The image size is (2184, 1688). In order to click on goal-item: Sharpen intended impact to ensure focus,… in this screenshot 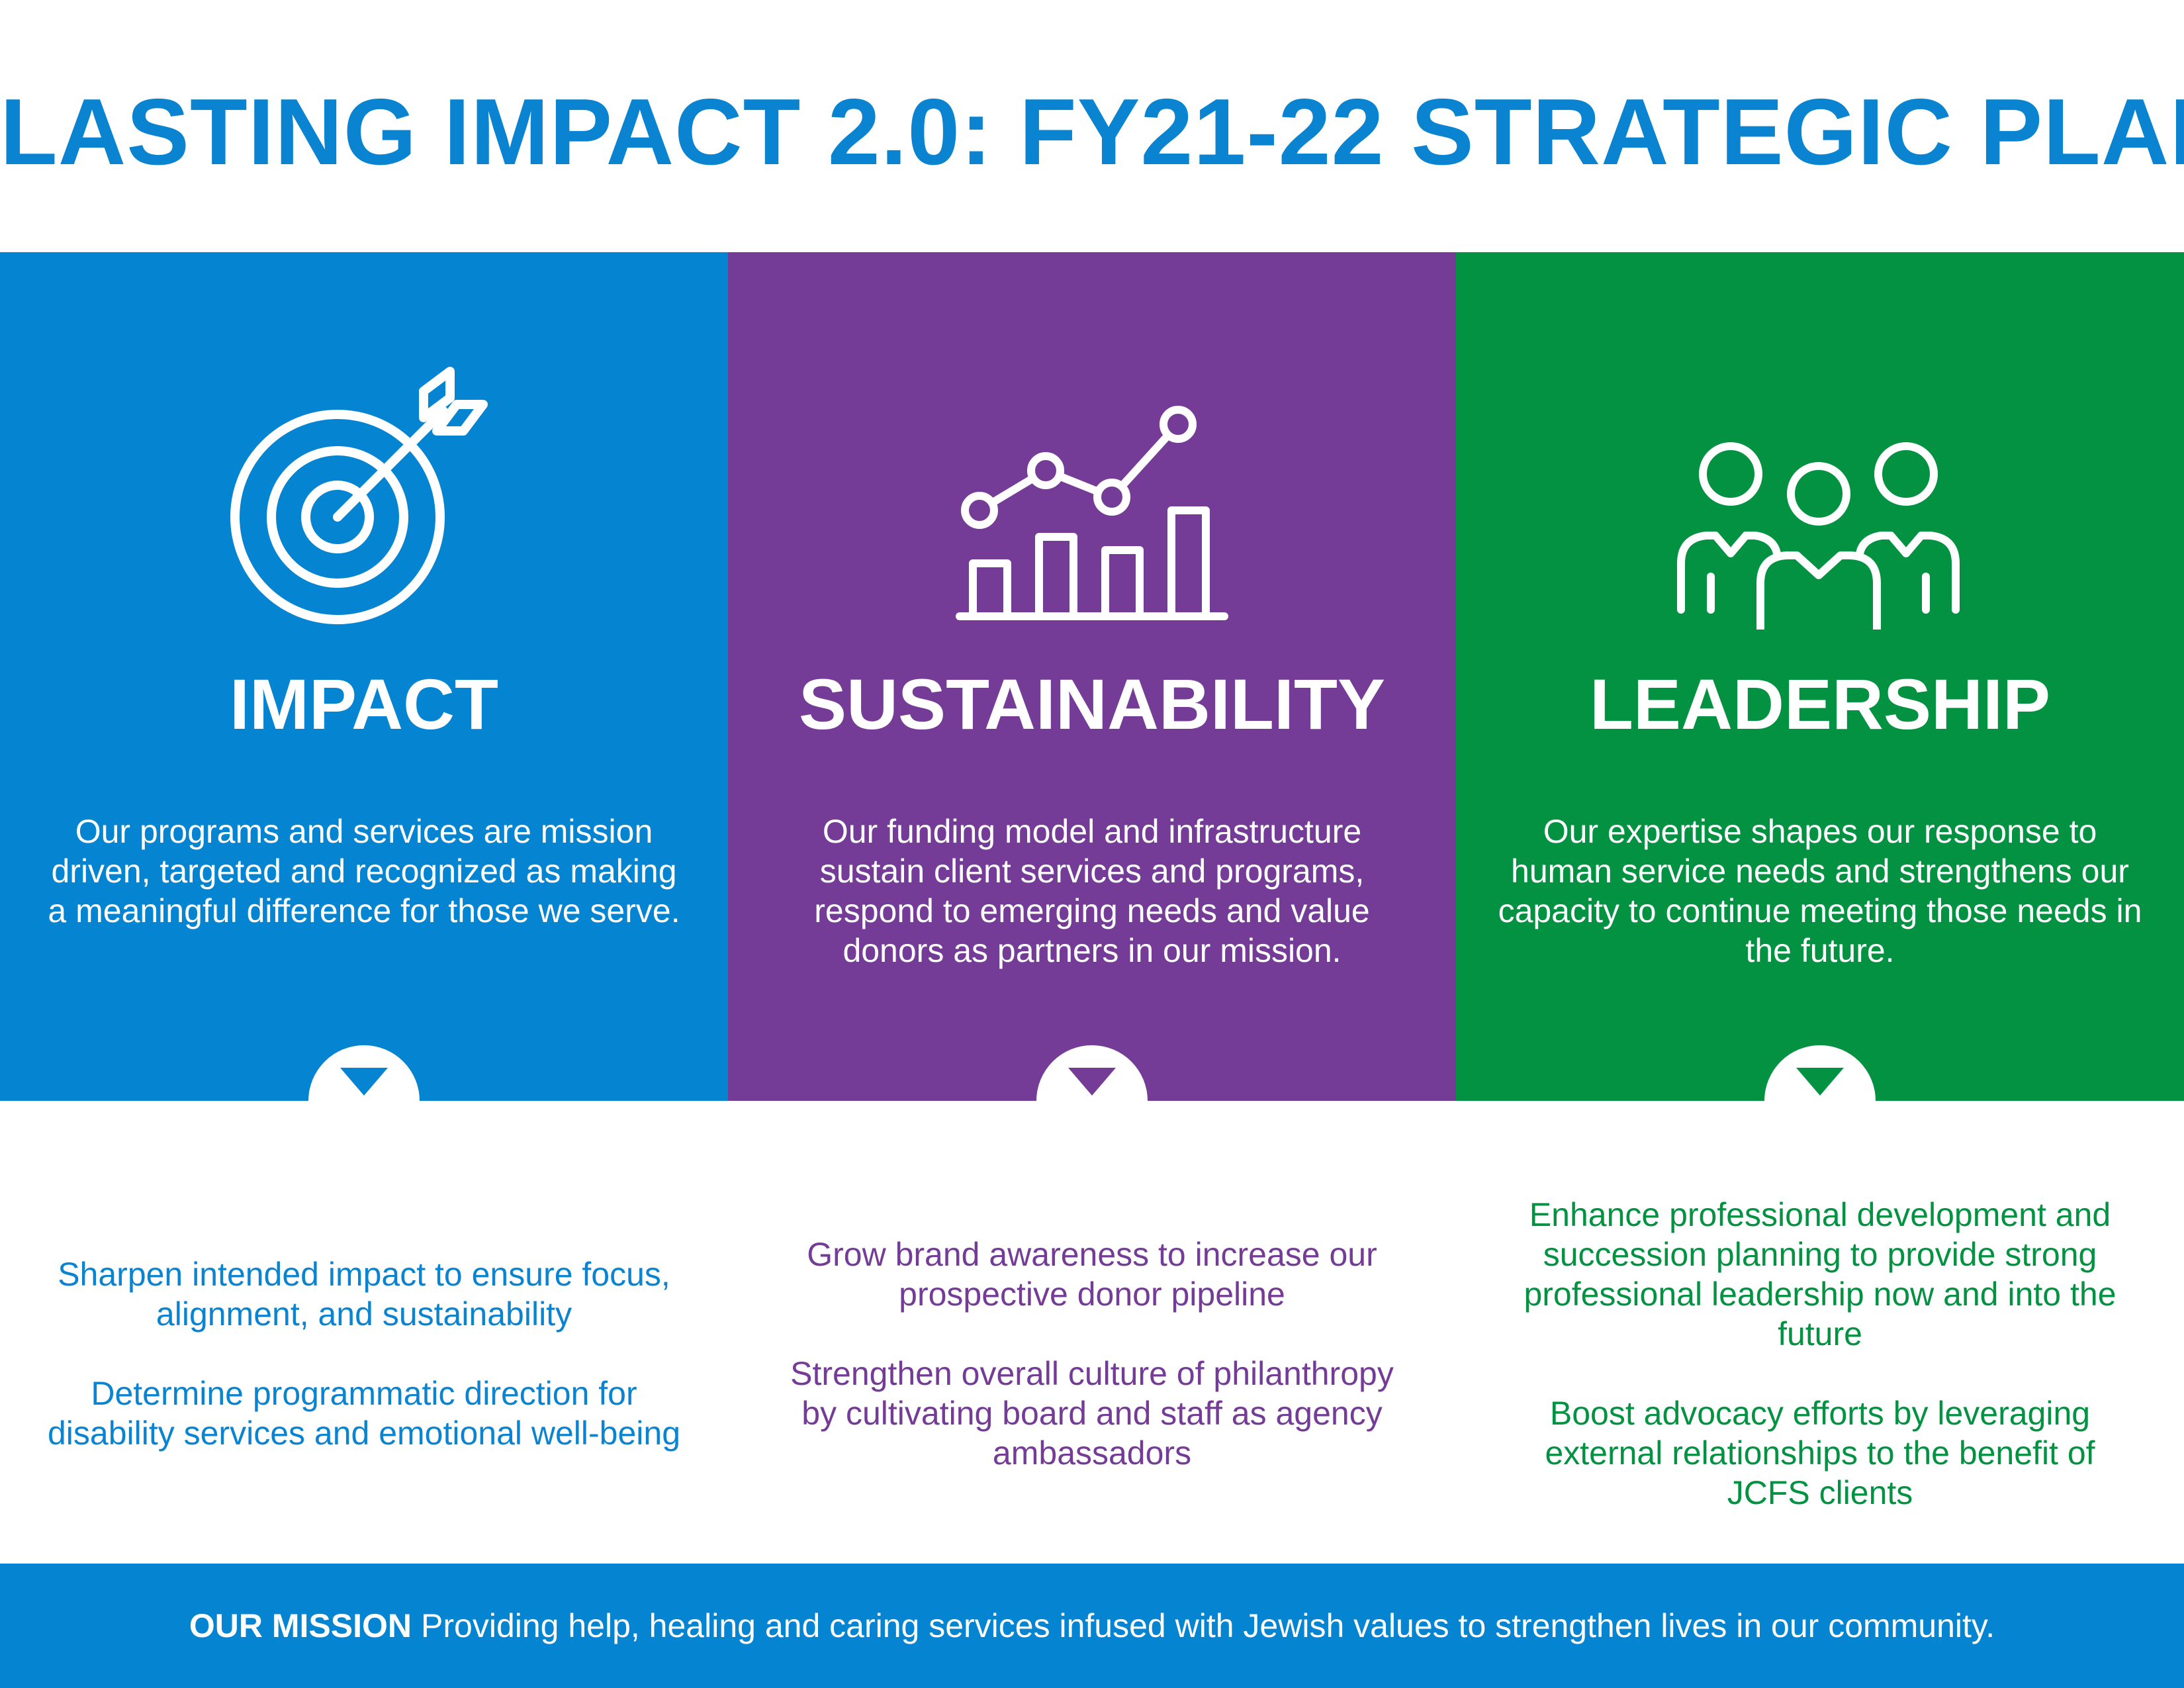, I will do `click(364, 1294)`.